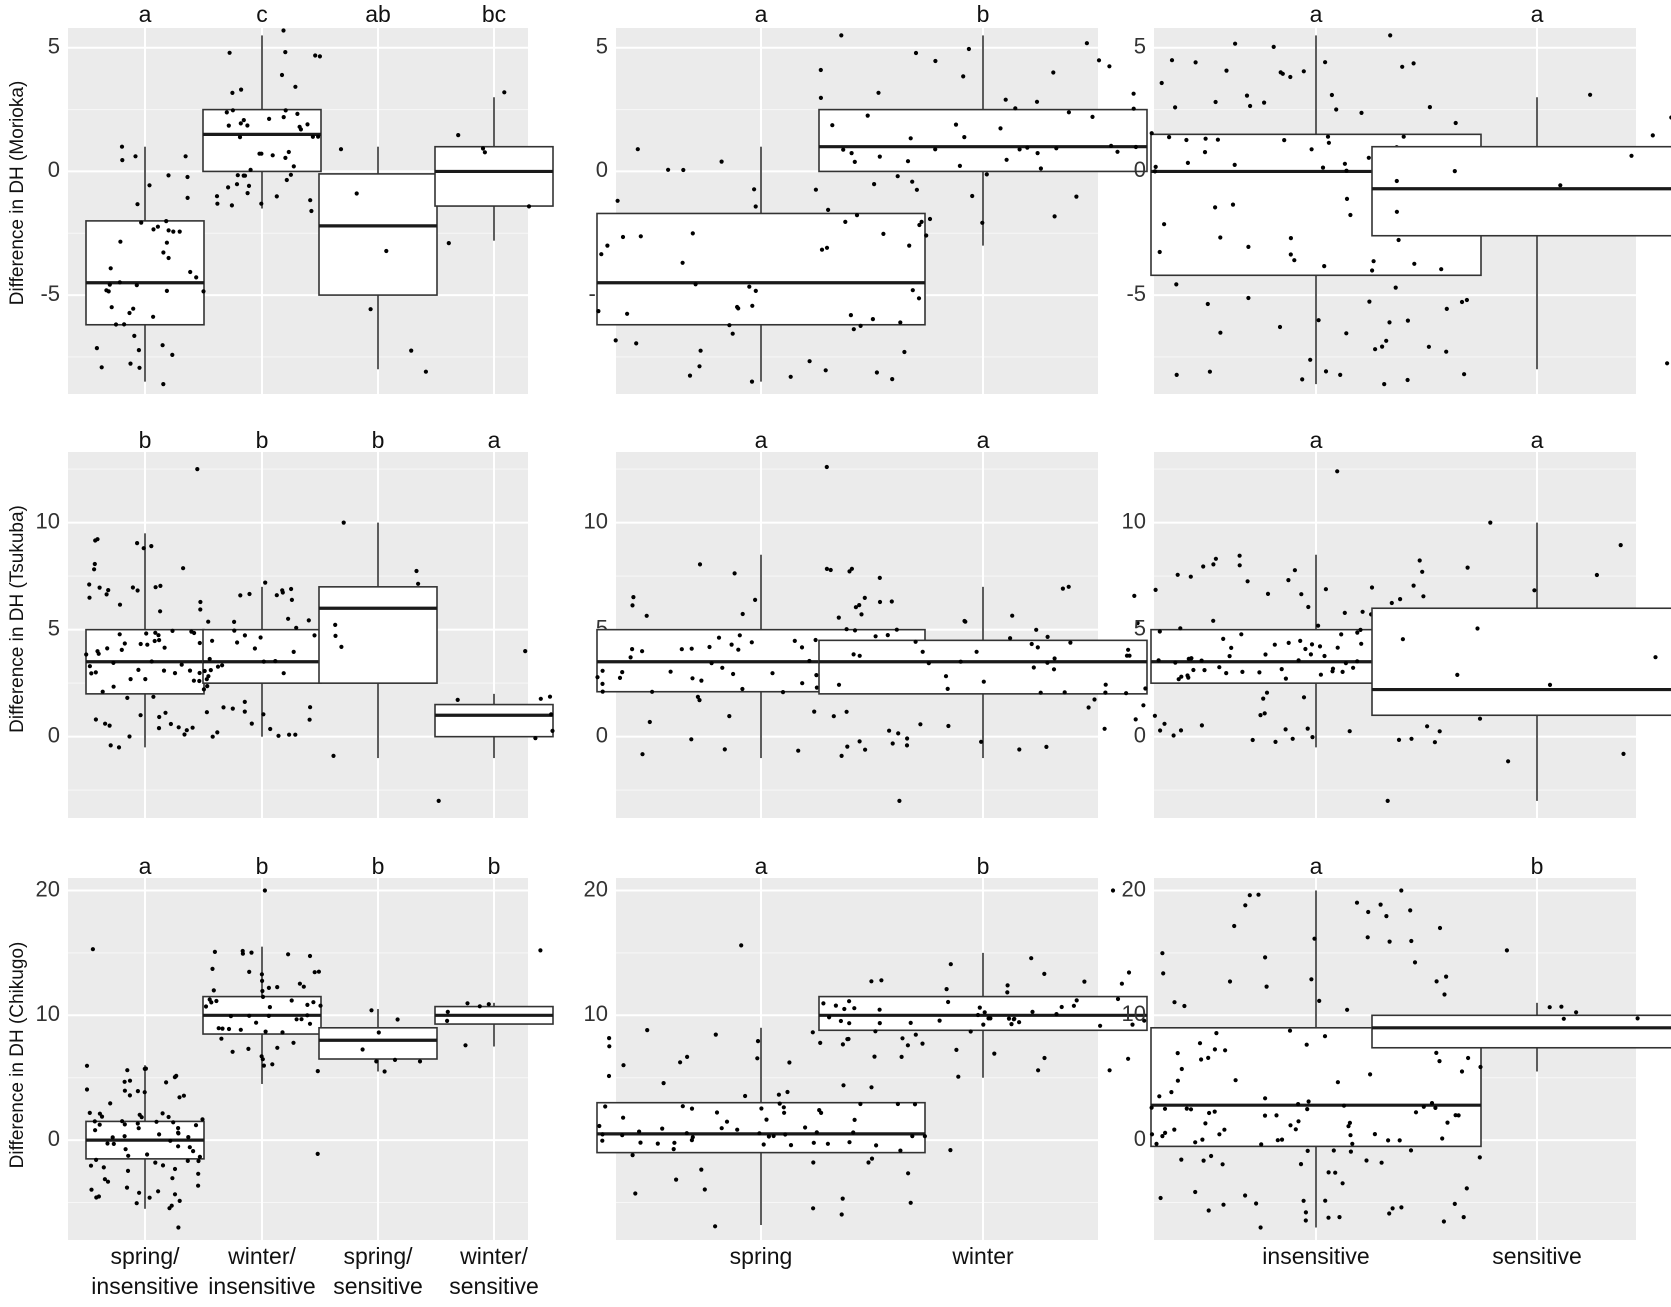 The image size is (1671, 1307). I want to click on y-tick-label: 0, so click(602, 734).